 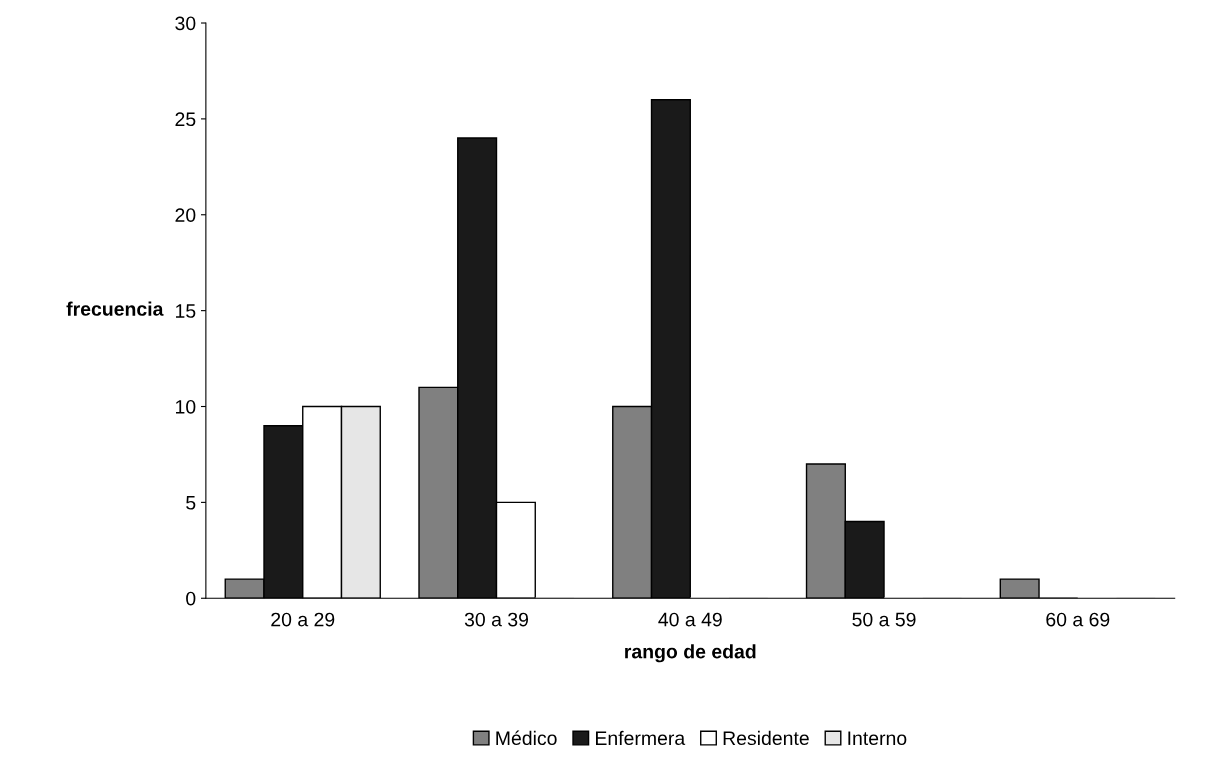 I want to click on legend-label: Médico, so click(x=526, y=738).